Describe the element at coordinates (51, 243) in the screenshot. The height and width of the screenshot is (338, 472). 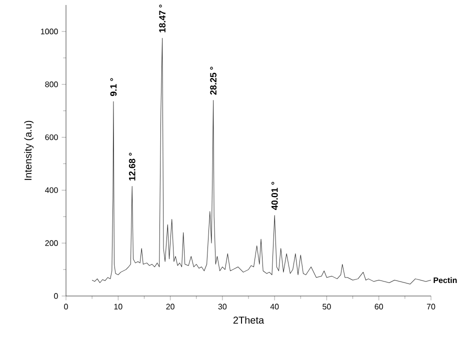
I see `y-tick-label: 200` at that location.